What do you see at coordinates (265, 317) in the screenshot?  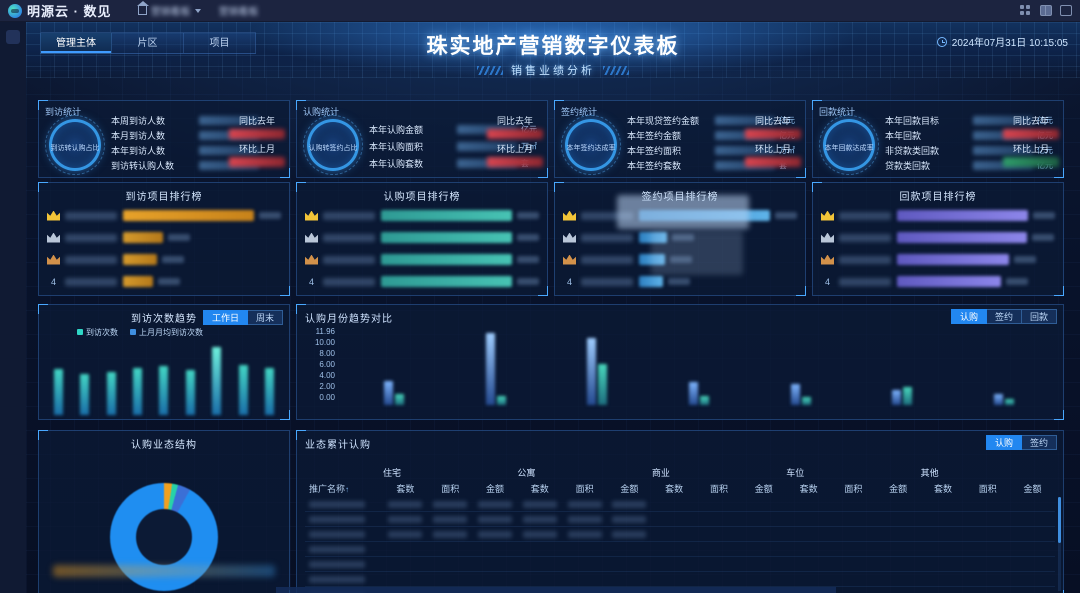 I see `toggle-weekend: 周末` at bounding box center [265, 317].